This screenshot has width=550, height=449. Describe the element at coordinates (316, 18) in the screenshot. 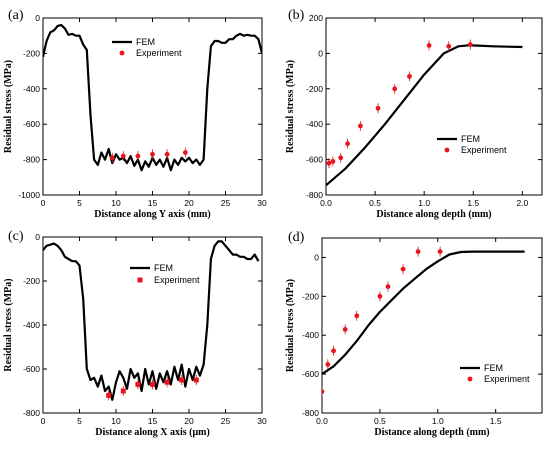

I see `y-tick-label: 200` at that location.